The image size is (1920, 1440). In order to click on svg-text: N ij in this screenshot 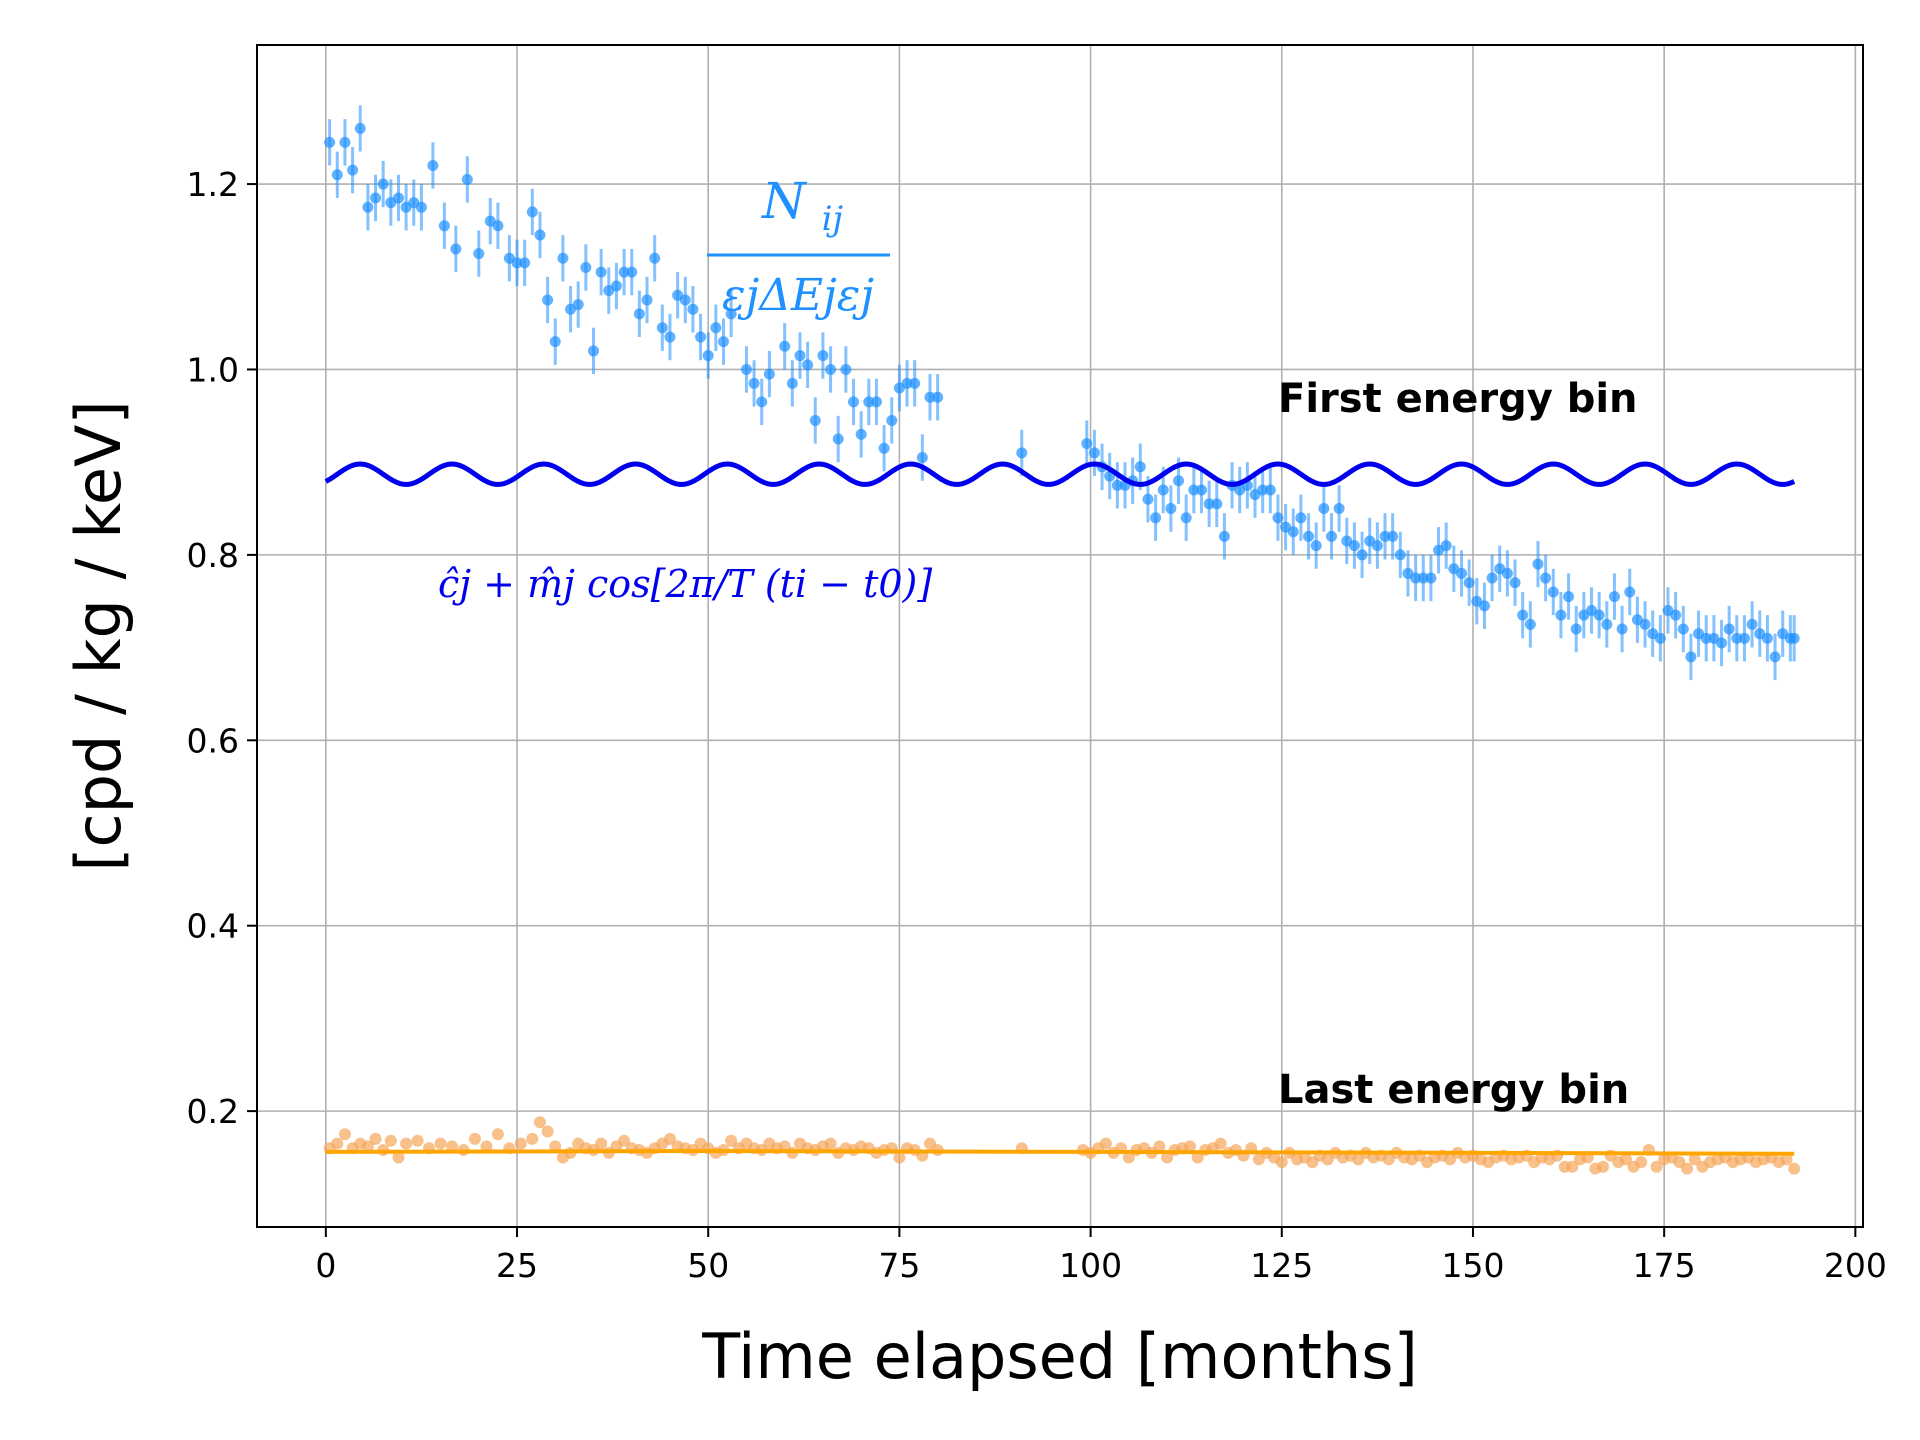, I will do `click(802, 205)`.